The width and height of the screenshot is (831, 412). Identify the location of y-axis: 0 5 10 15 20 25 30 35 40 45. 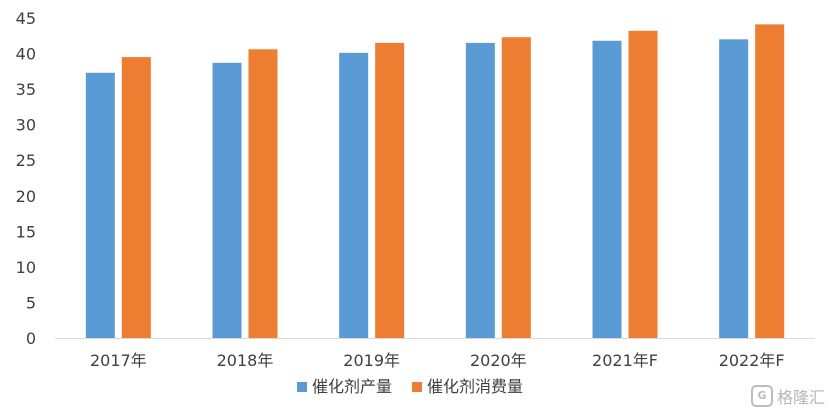
(26, 178).